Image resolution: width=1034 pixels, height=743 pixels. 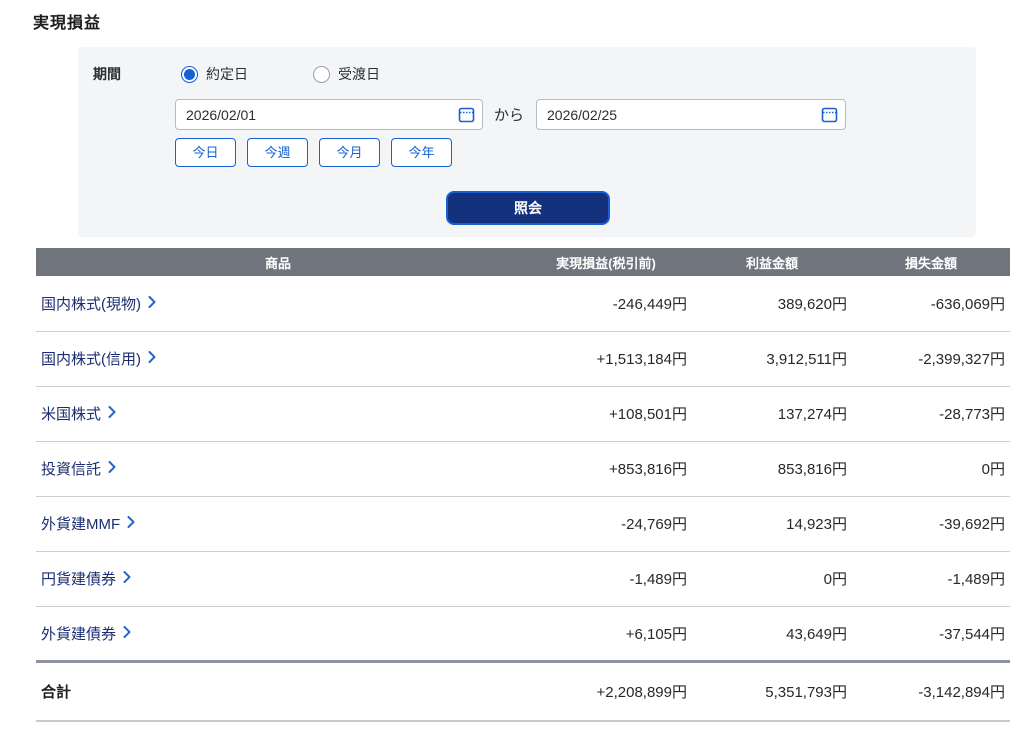 I want to click on date-range-row: から, so click(x=511, y=114).